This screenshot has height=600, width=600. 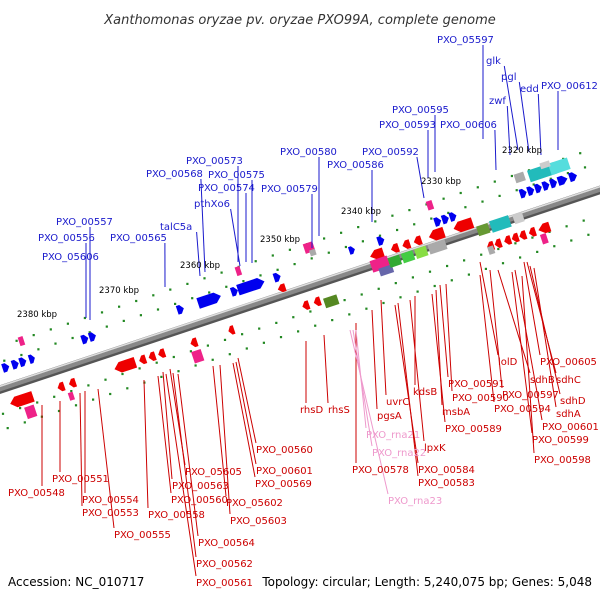 What do you see at coordinates (176, 515) in the screenshot?
I see `gene-label: PXO_00558` at bounding box center [176, 515].